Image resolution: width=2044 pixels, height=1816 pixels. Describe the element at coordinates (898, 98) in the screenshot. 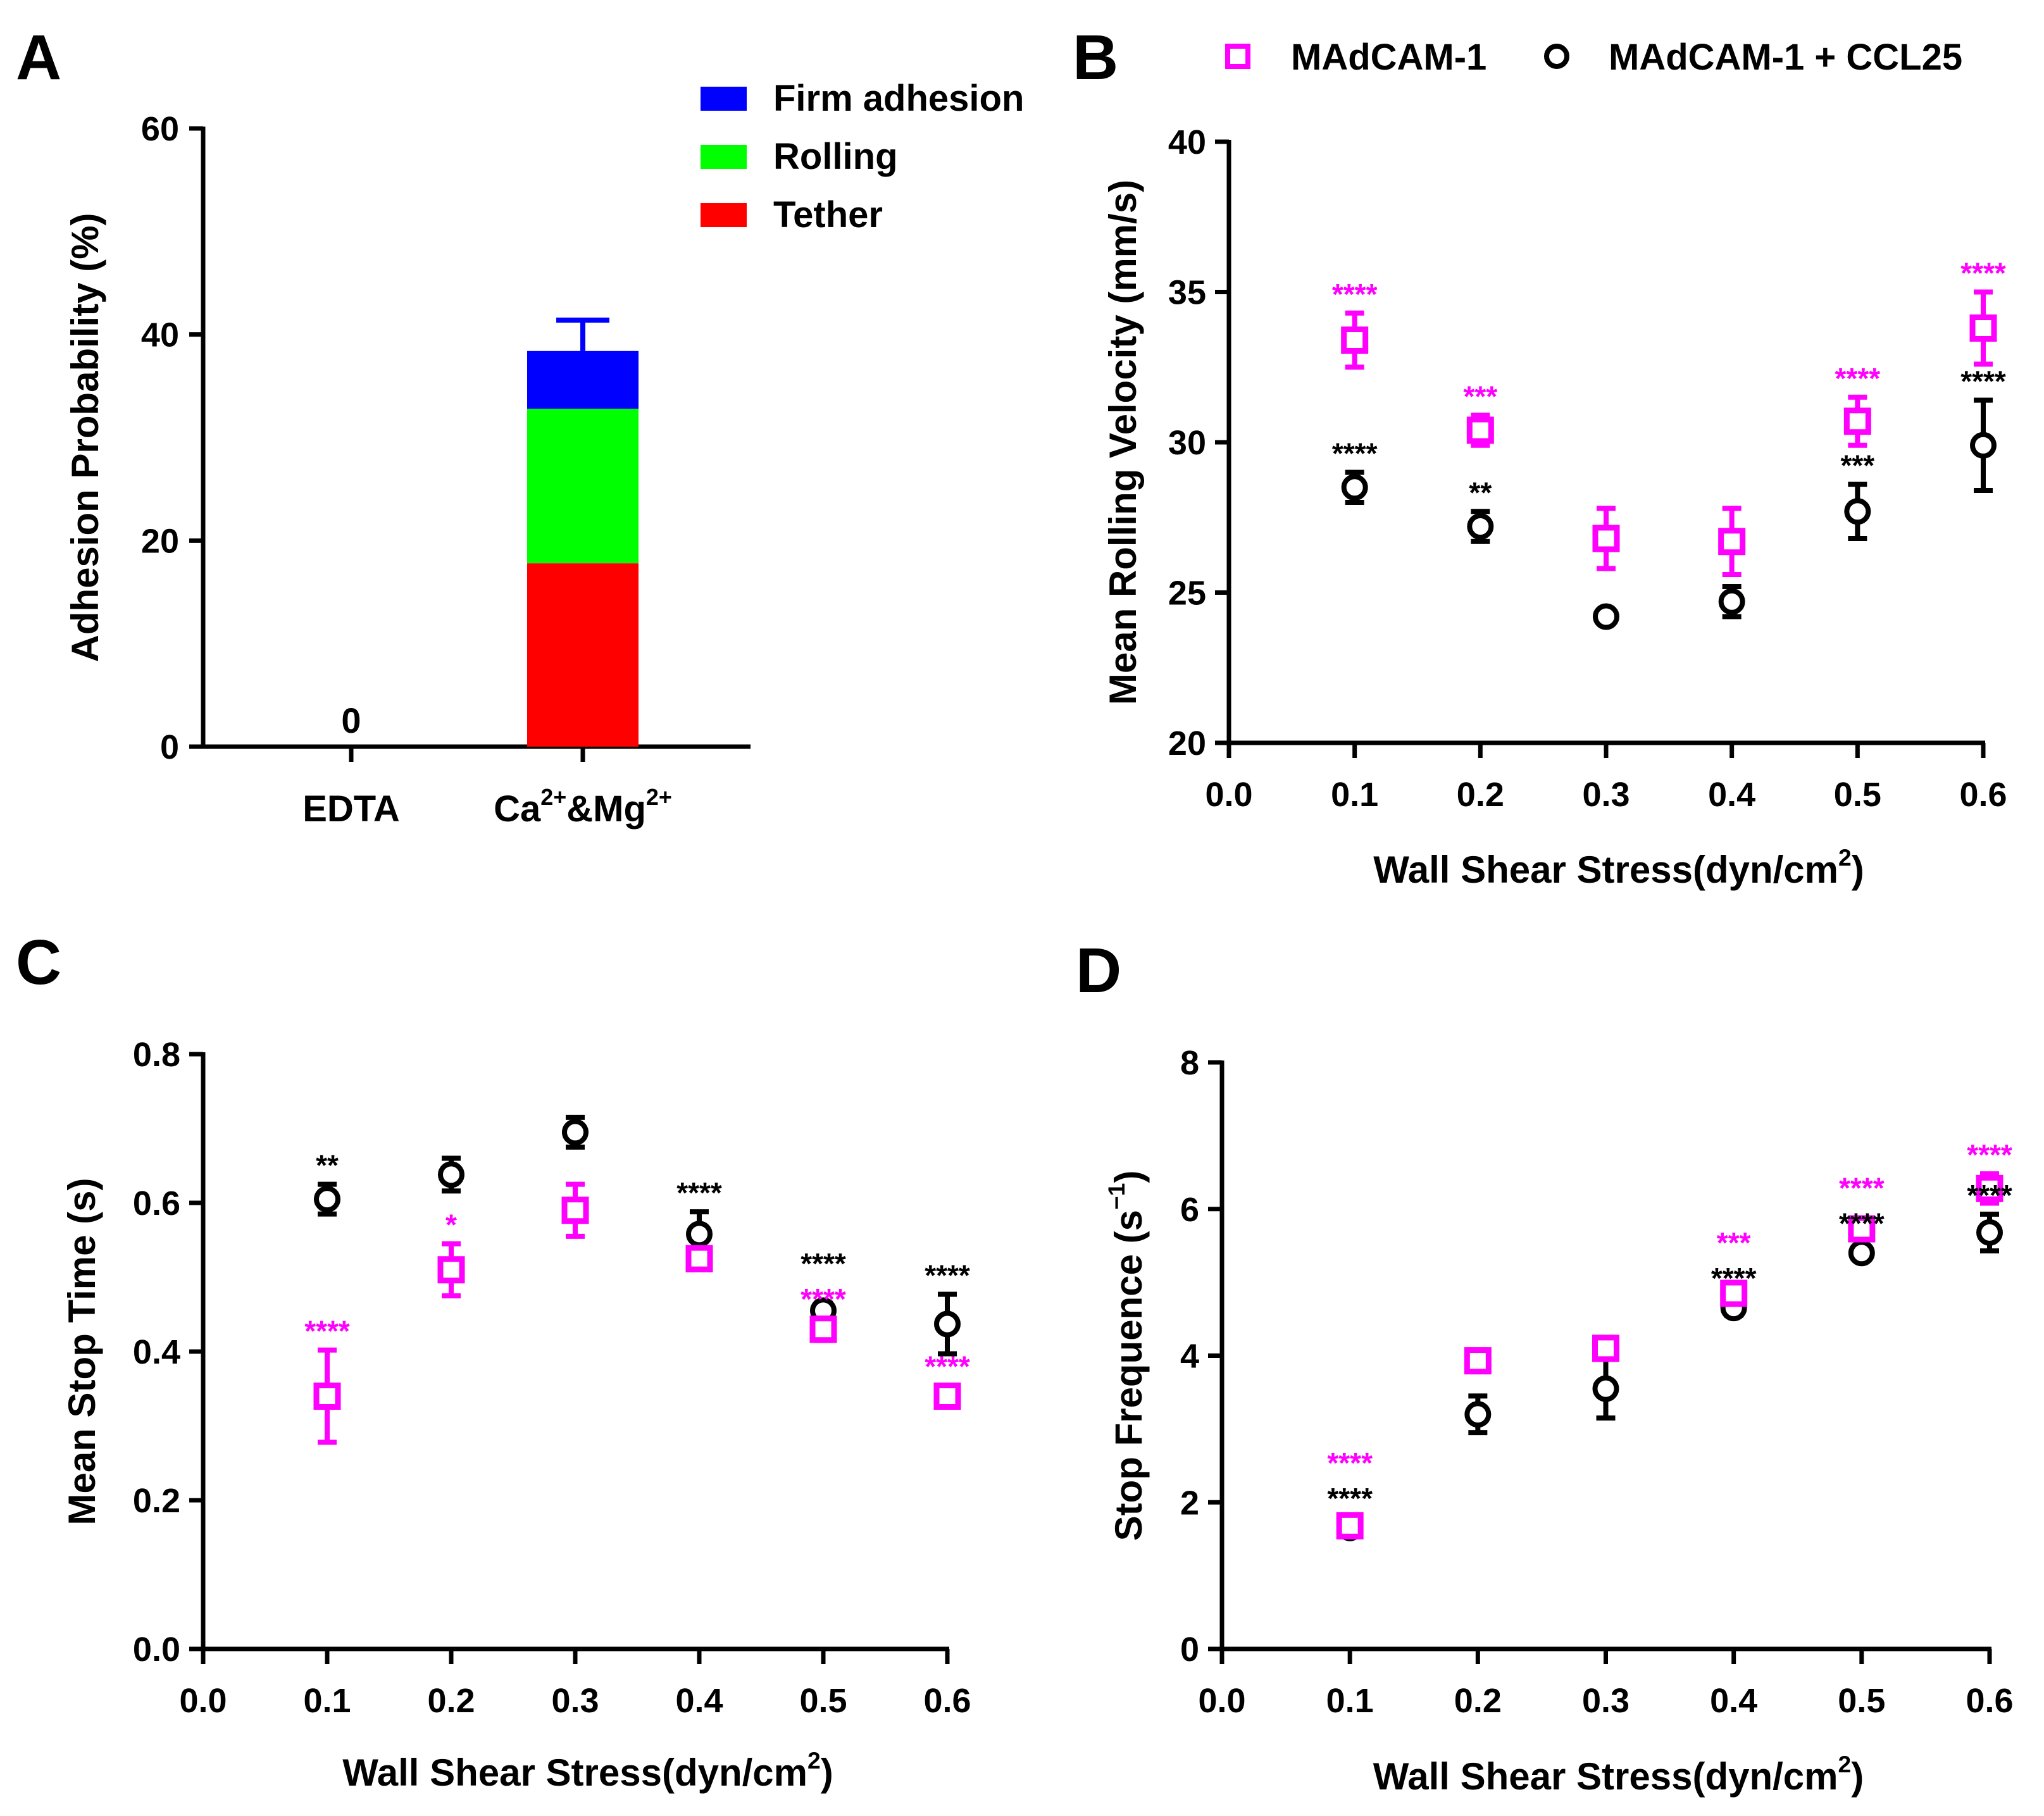

I see `legend-label: Firm adhesion` at that location.